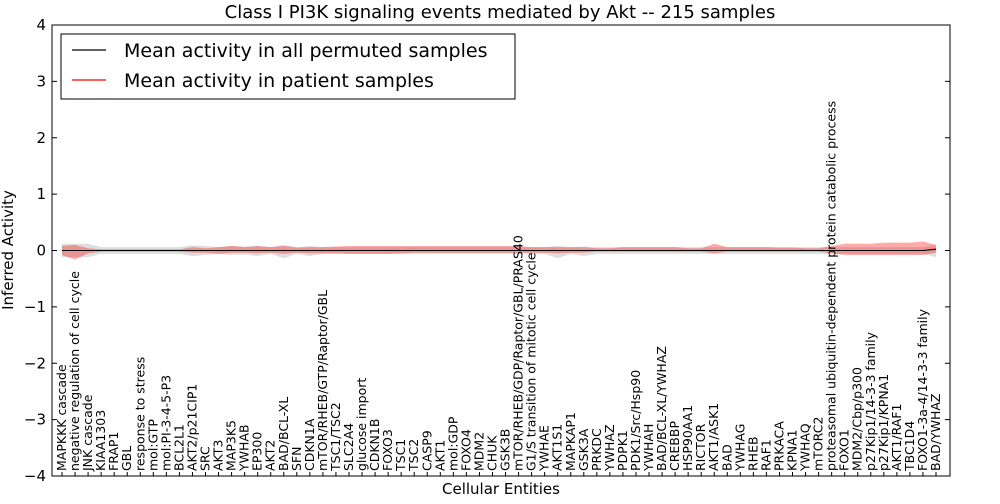 The image size is (1000, 504). Describe the element at coordinates (165, 423) in the screenshot. I see `x-category-label: mol:PI-3-4-5-P3` at that location.